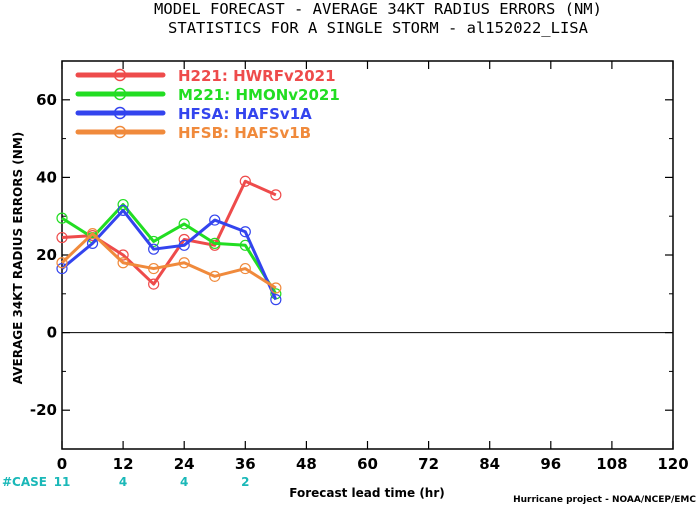 The height and width of the screenshot is (506, 700). I want to click on x-tick-label: 84, so click(489, 464).